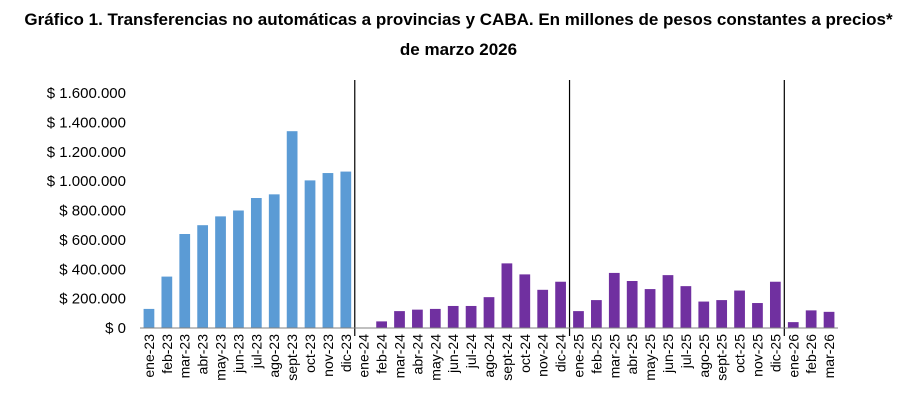 This screenshot has width=917, height=404. What do you see at coordinates (238, 354) in the screenshot?
I see `x-tick-label: jun-23` at bounding box center [238, 354].